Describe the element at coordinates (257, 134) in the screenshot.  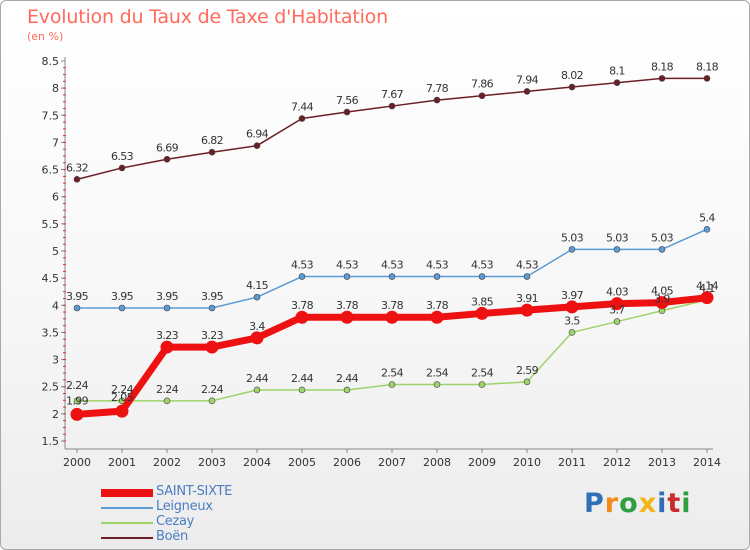
I see `data-label-bo-n: 6.94` at that location.